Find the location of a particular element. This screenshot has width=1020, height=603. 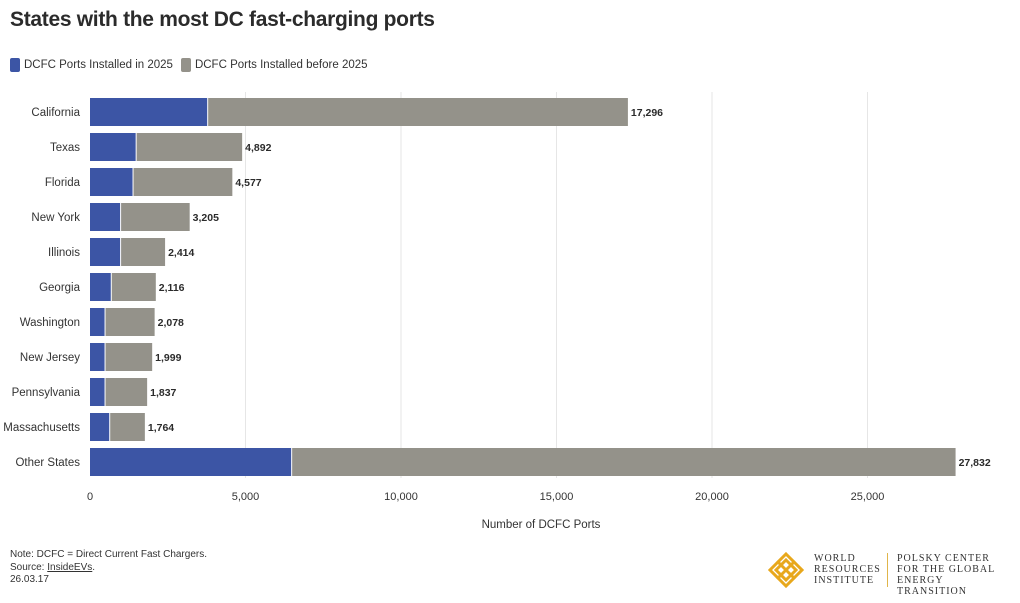

bar-washington-2025 is located at coordinates (97, 322).